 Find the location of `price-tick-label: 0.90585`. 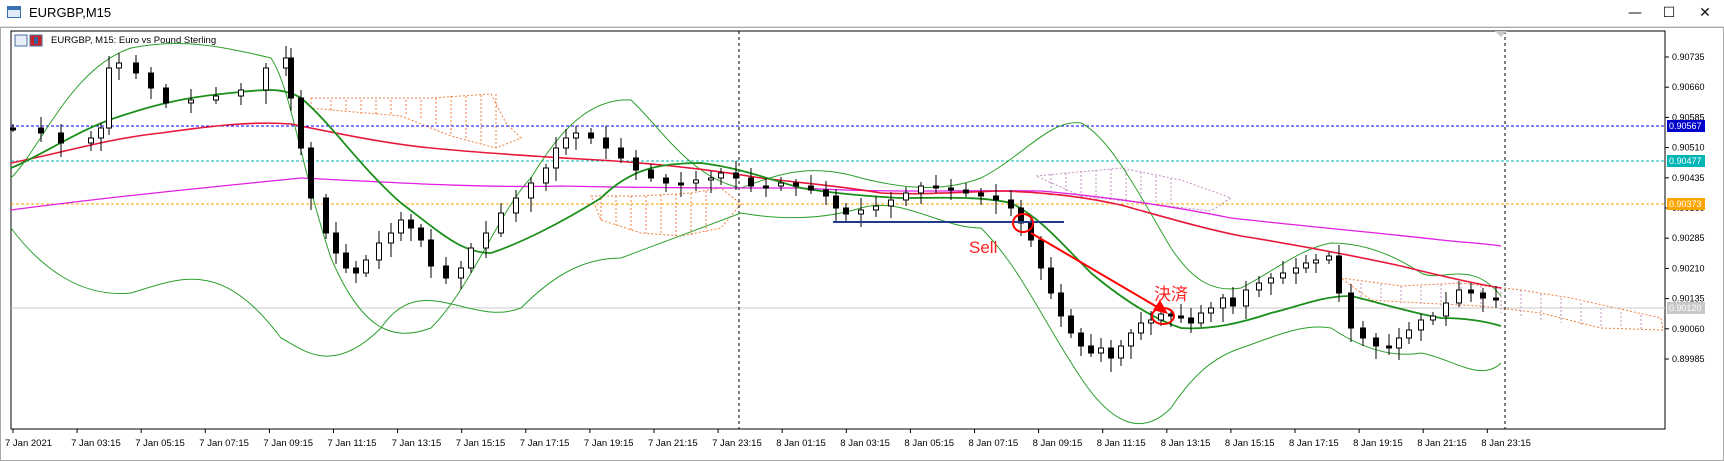

price-tick-label: 0.90585 is located at coordinates (1688, 117).